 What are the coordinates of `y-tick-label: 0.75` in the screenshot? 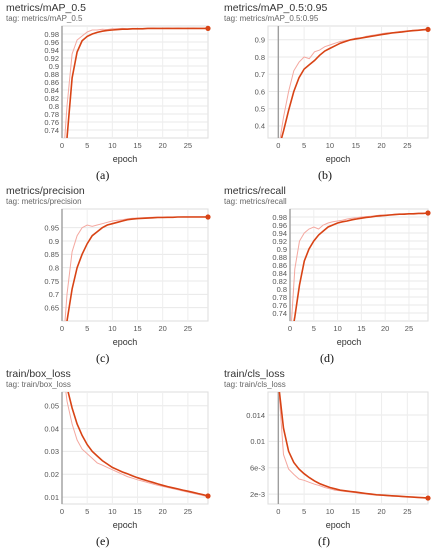 It's located at (51, 281).